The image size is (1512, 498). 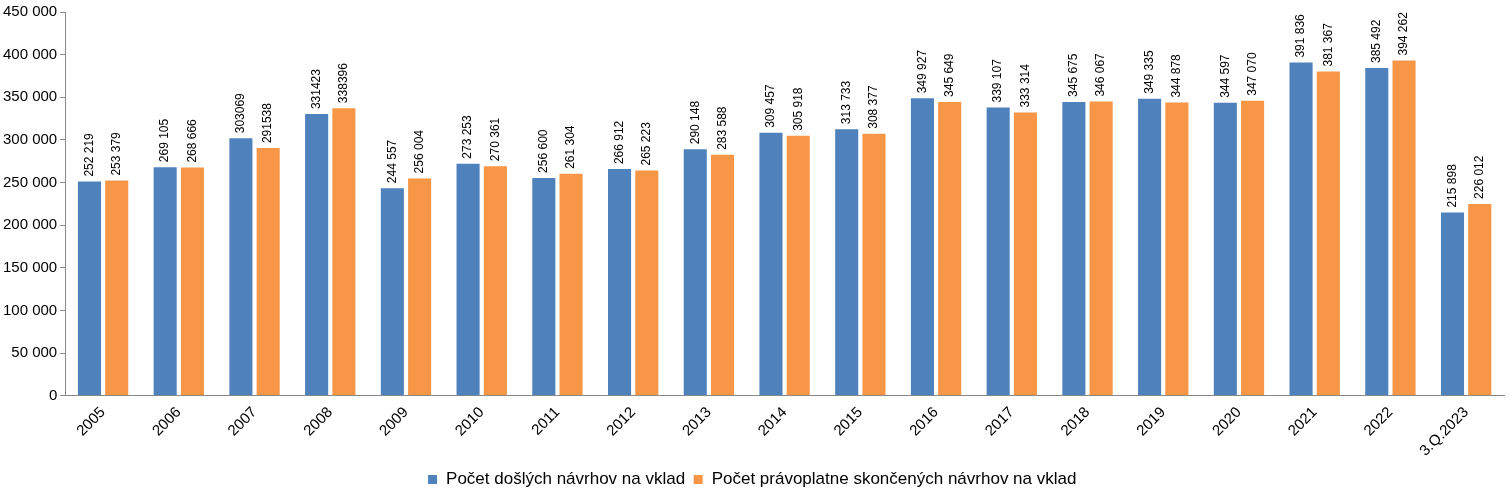 I want to click on data-label: 313 733, so click(x=846, y=102).